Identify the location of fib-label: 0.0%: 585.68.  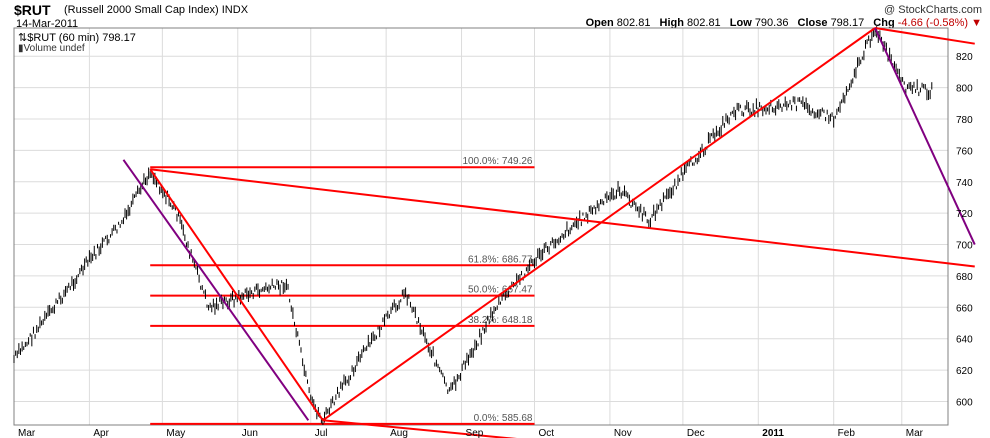
(503, 418).